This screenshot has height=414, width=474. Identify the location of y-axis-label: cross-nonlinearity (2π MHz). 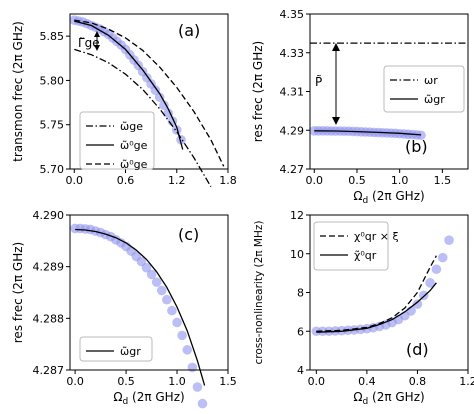
(259, 292).